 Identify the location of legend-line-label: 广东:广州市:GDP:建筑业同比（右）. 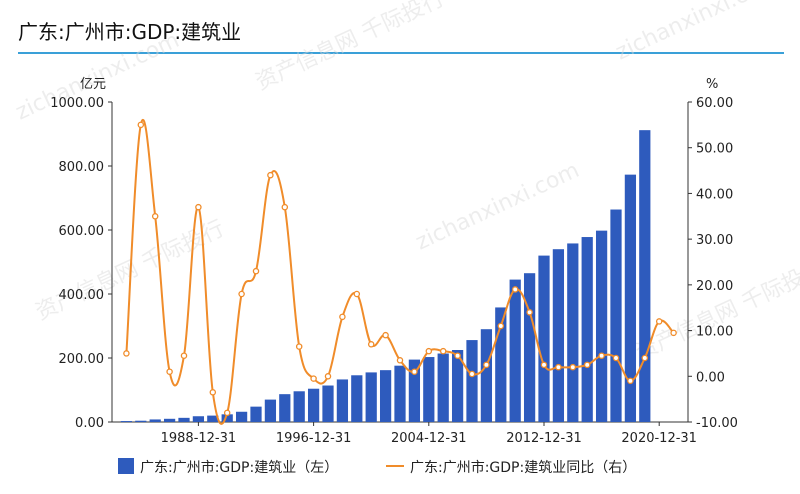
(523, 467).